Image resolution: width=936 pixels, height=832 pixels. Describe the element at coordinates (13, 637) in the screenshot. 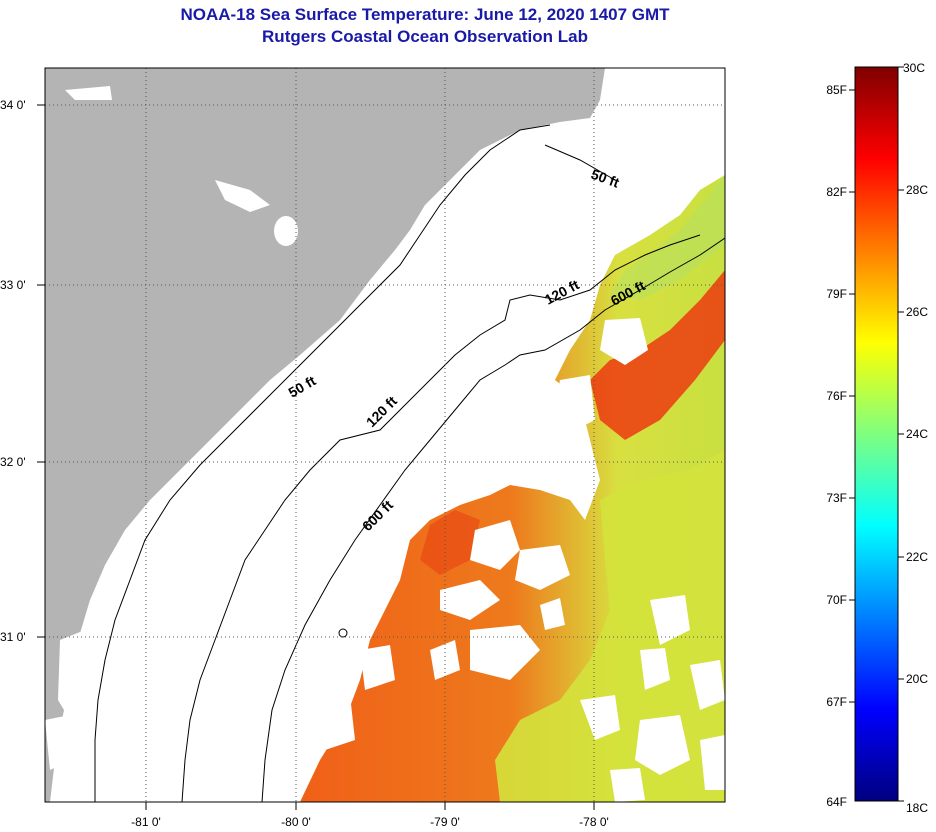

I see `lat-label: 31 0'` at that location.